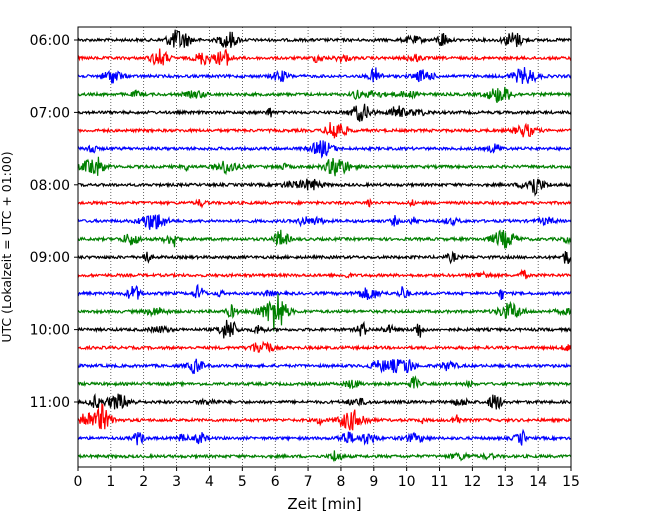  What do you see at coordinates (327, 478) in the screenshot?
I see `x-axis-ticks: 0 1 2 3 4 5 6 7 8 9 10 11 12 13 14 15` at bounding box center [327, 478].